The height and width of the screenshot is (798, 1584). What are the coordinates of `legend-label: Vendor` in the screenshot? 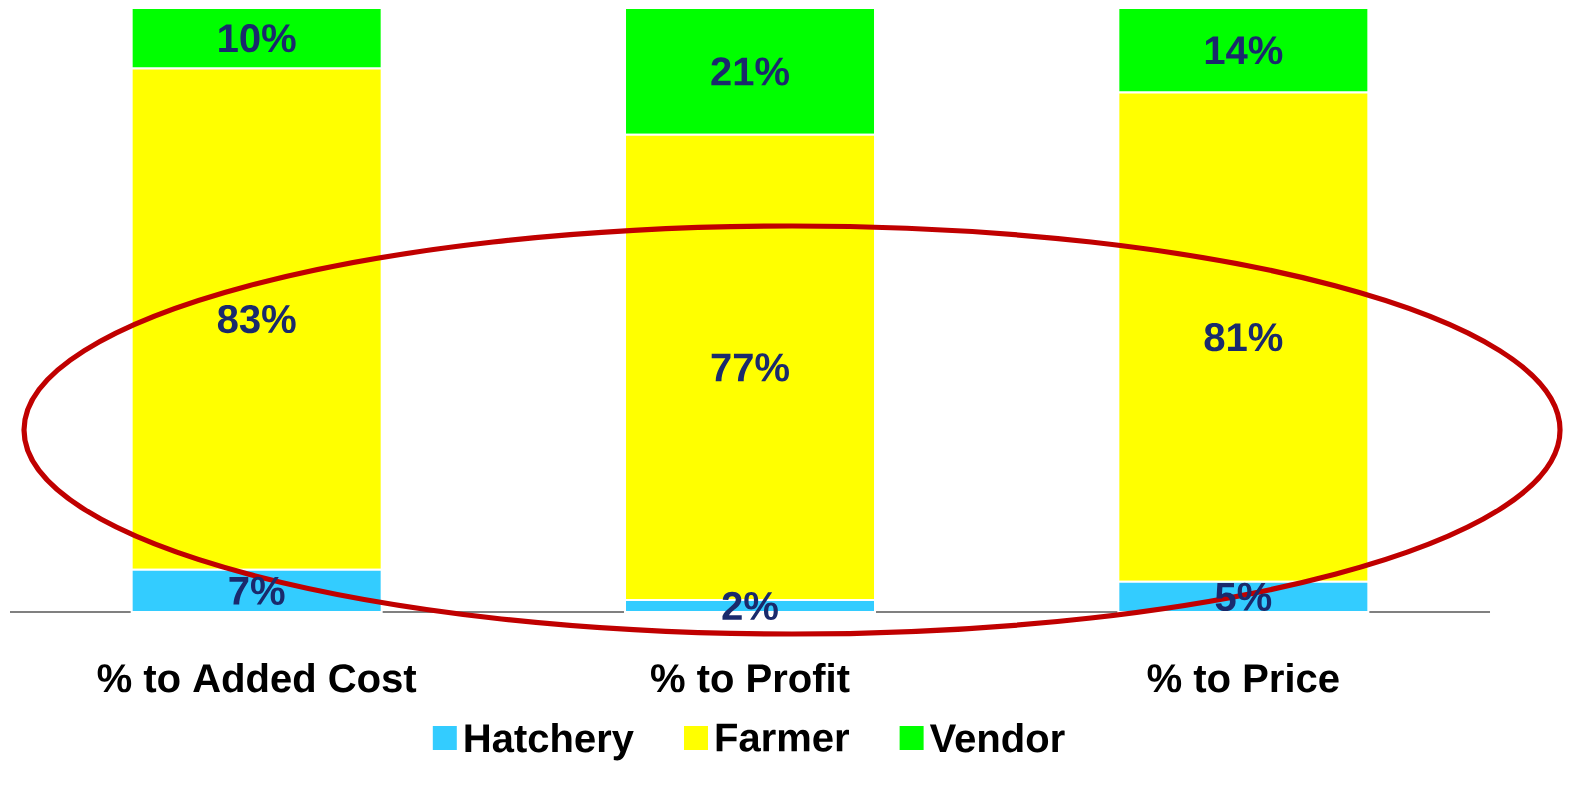 It's located at (997, 738).